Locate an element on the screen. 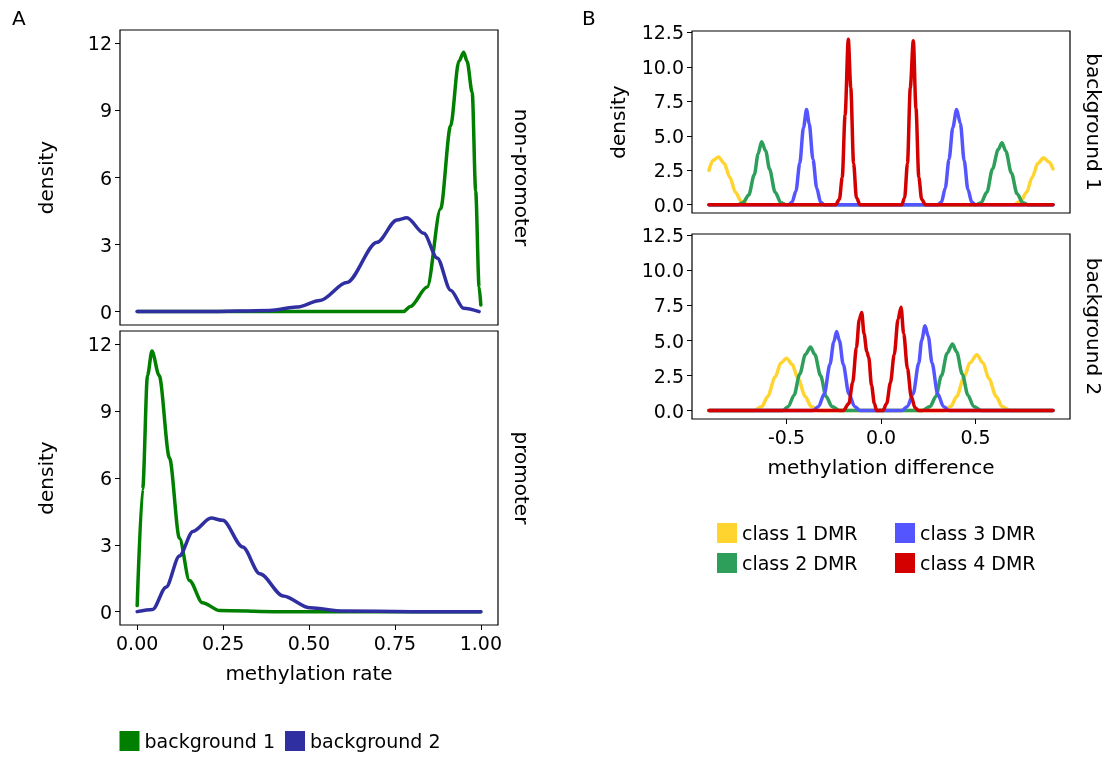 The image size is (1107, 758). x-tick-label: 0.5 is located at coordinates (975, 436).